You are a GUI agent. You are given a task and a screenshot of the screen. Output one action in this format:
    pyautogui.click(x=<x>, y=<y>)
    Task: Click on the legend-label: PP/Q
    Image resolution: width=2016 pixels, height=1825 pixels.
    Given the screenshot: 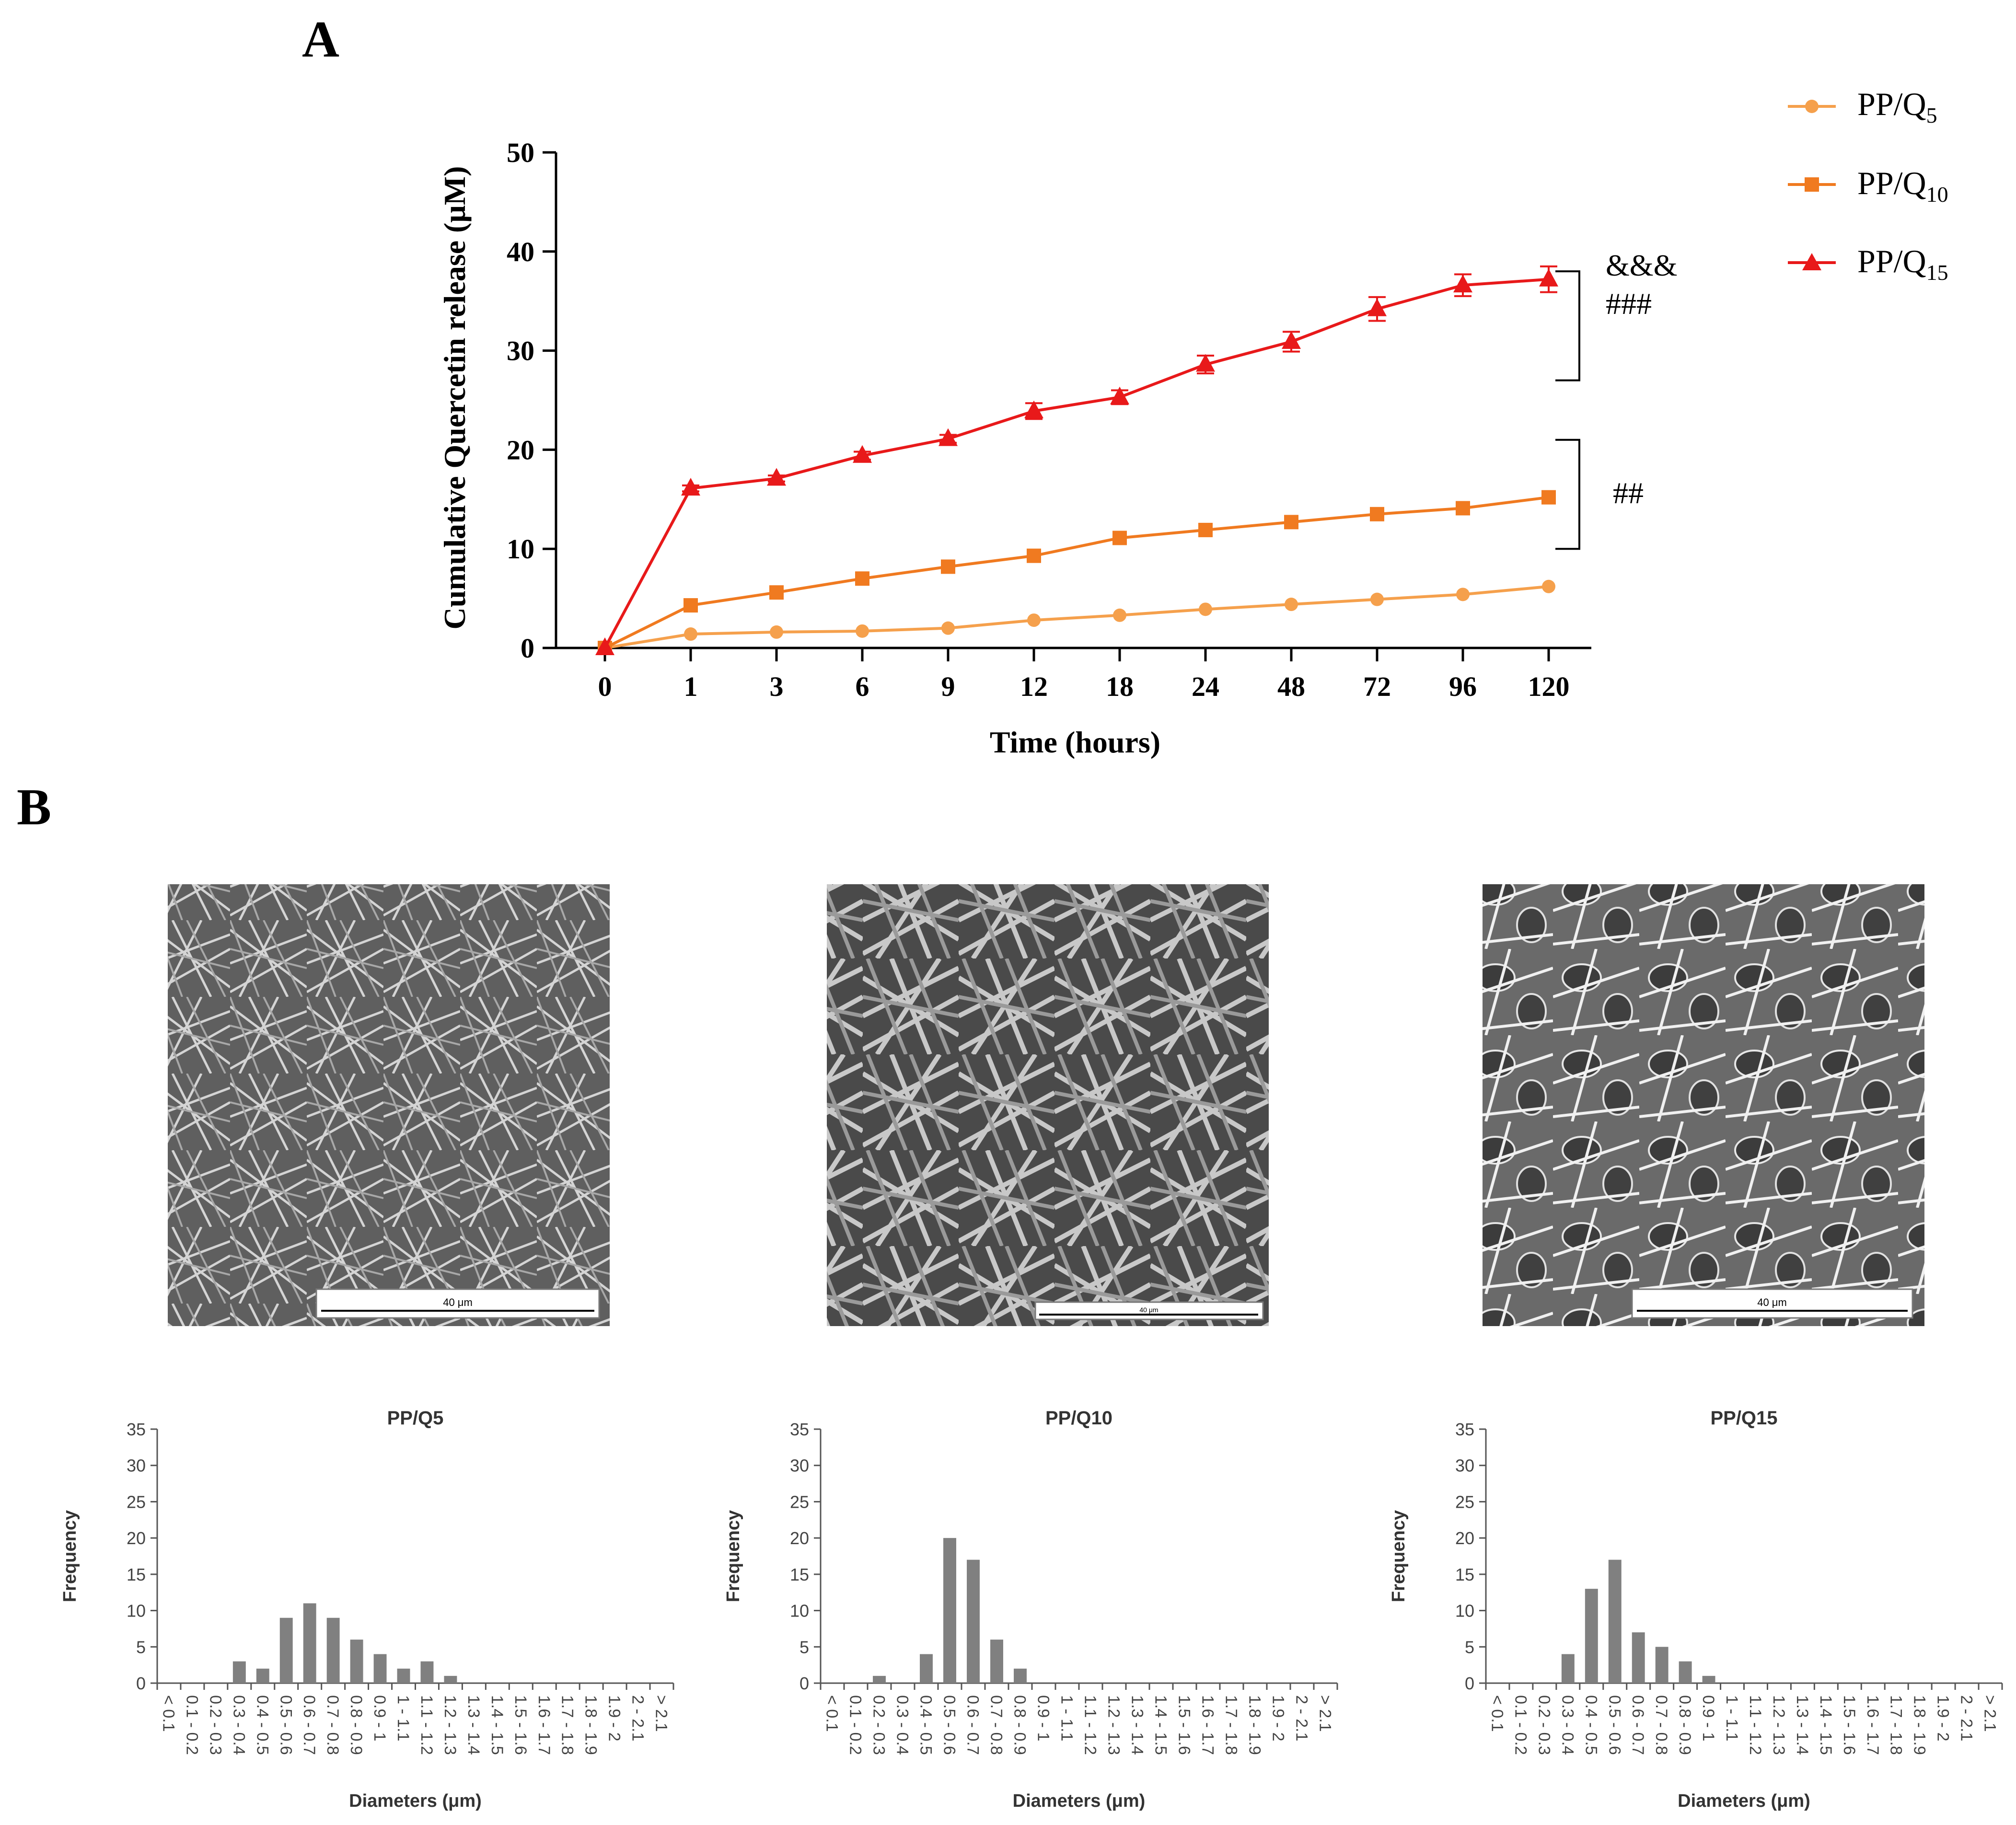 What is the action you would take?
    pyautogui.click(x=1891, y=183)
    